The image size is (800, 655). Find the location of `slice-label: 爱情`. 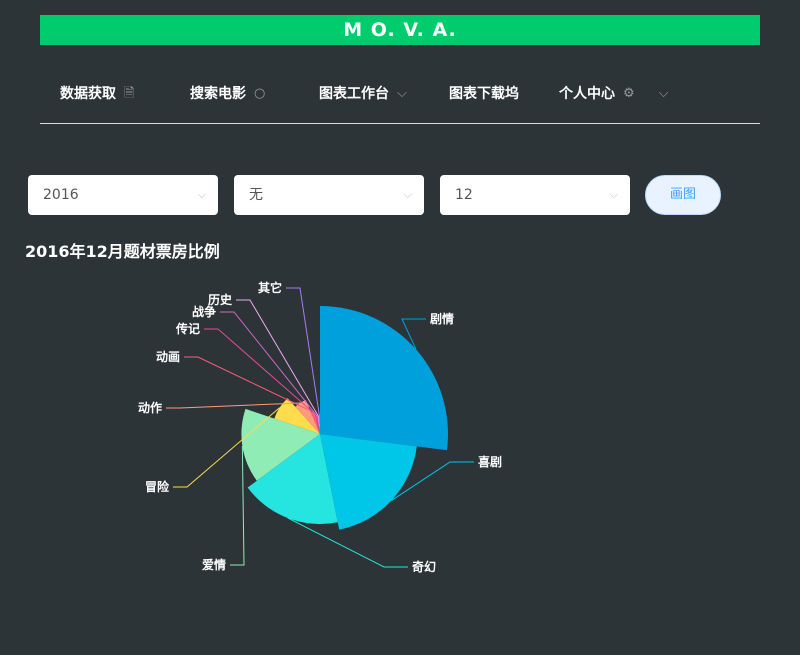

slice-label: 爱情 is located at coordinates (214, 564).